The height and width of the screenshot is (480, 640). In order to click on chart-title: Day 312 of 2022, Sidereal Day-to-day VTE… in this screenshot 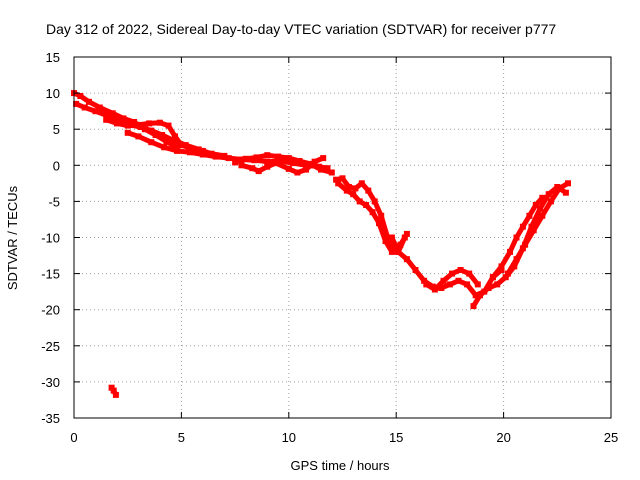, I will do `click(301, 29)`.